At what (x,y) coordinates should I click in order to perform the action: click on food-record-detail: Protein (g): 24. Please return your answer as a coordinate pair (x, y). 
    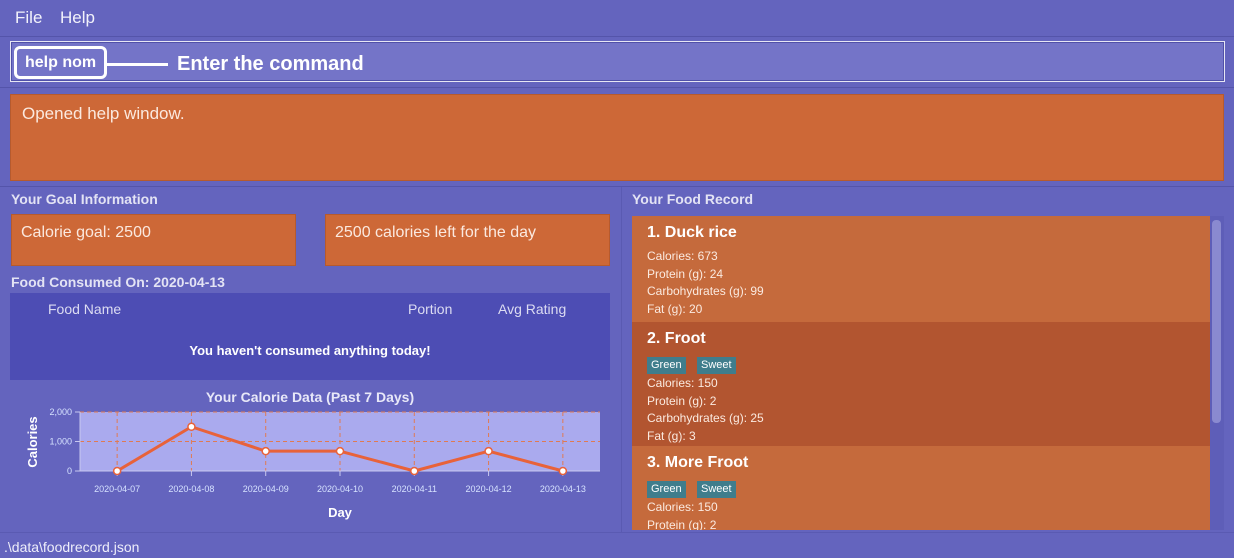
    Looking at the image, I should click on (685, 273).